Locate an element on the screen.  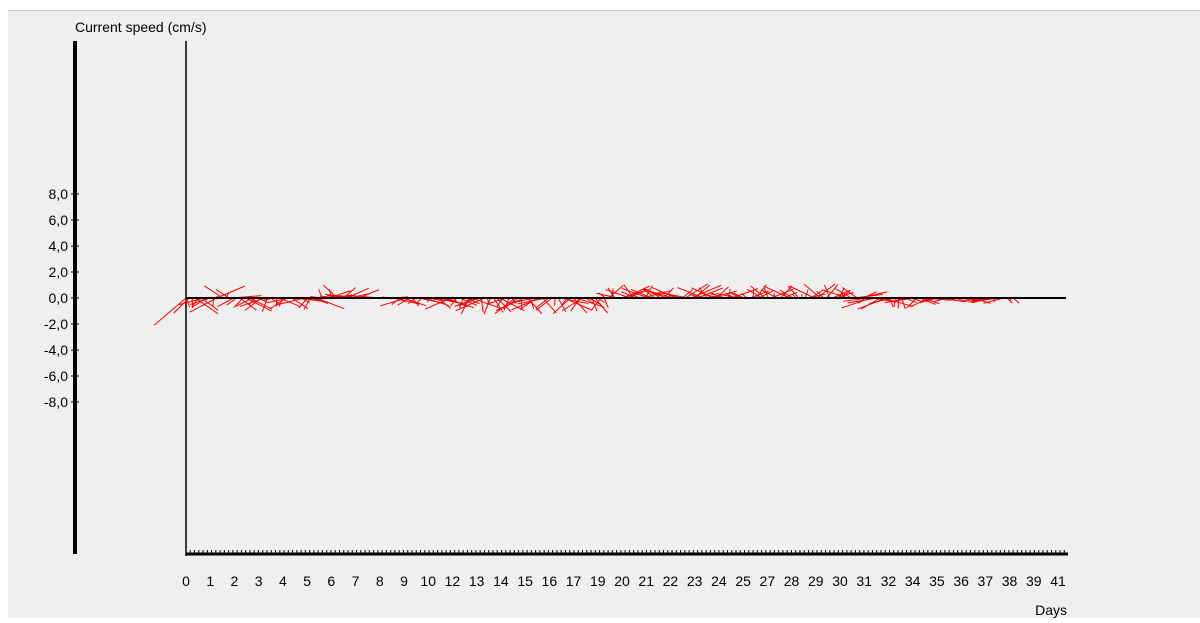
x-tick-label: 36 is located at coordinates (961, 581).